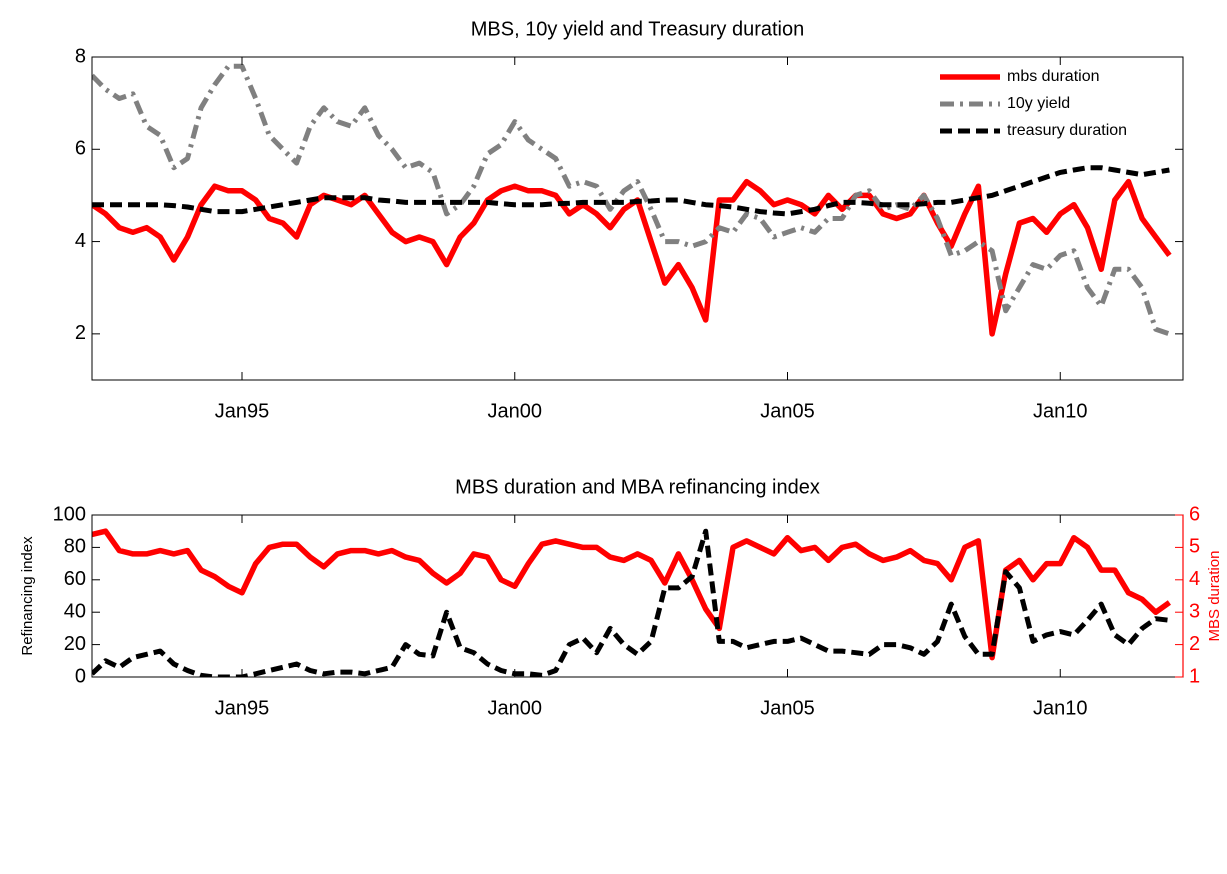 The width and height of the screenshot is (1227, 874). Describe the element at coordinates (1194, 547) in the screenshot. I see `y2-tick-label: 5` at that location.